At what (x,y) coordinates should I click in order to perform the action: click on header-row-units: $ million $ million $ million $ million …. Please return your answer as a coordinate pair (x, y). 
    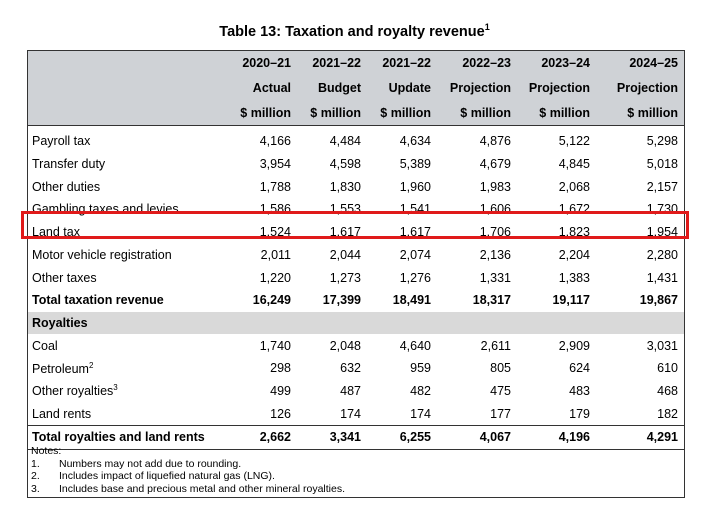
    Looking at the image, I should click on (356, 113).